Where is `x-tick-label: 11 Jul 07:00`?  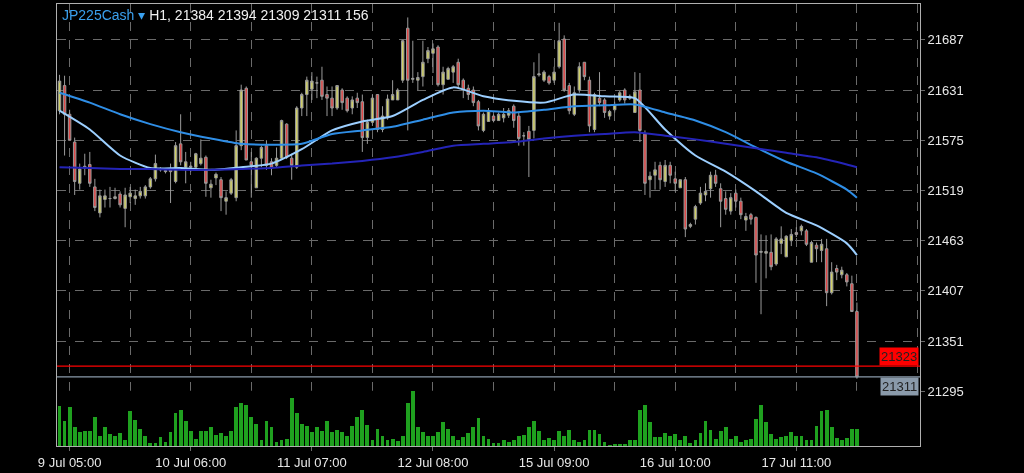
x-tick-label: 11 Jul 07:00 is located at coordinates (311, 462).